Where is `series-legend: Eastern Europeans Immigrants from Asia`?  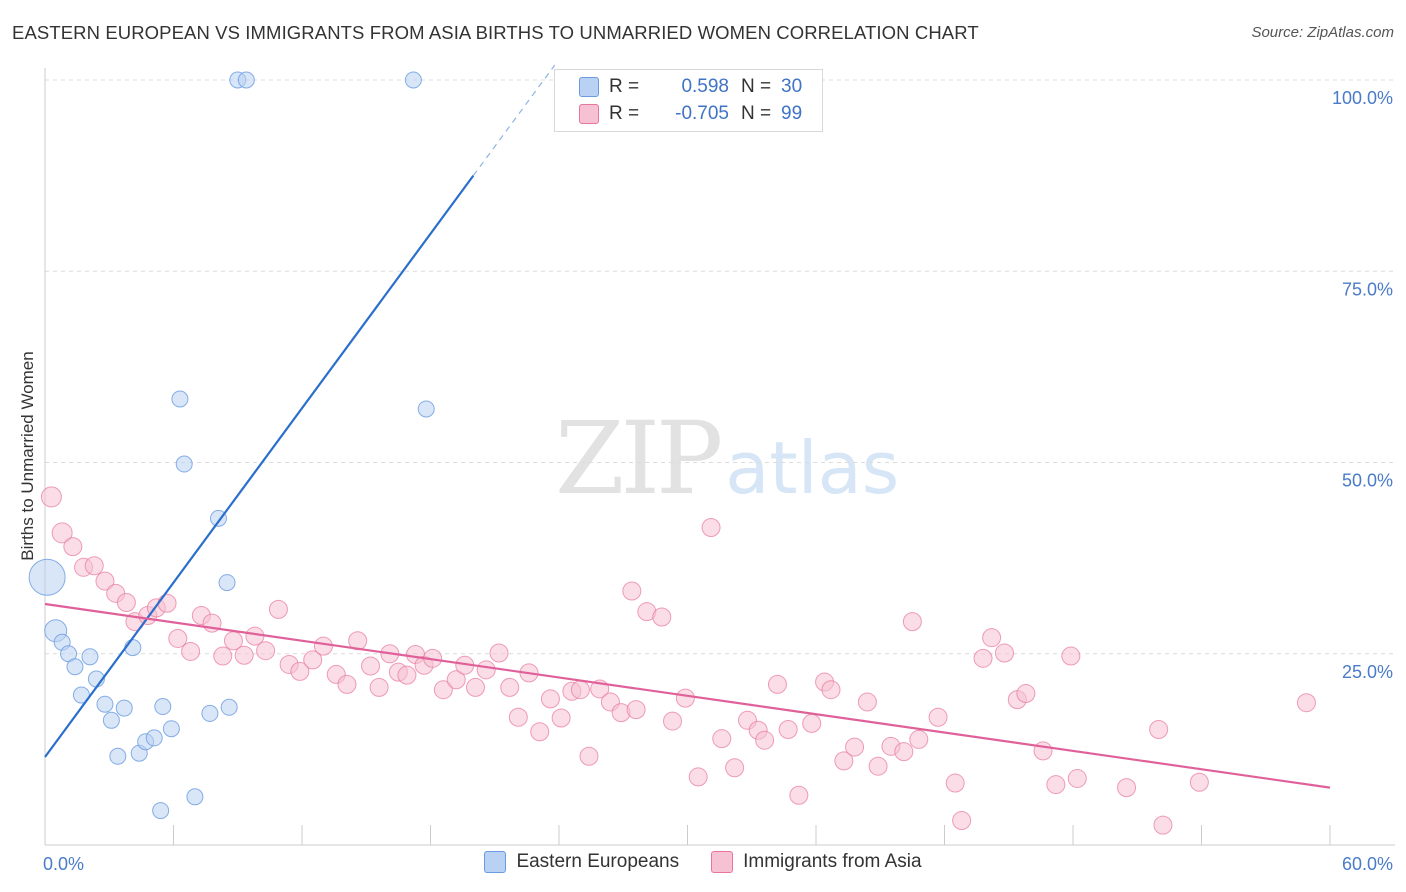
series-legend: Eastern Europeans Immigrants from Asia is located at coordinates (703, 862).